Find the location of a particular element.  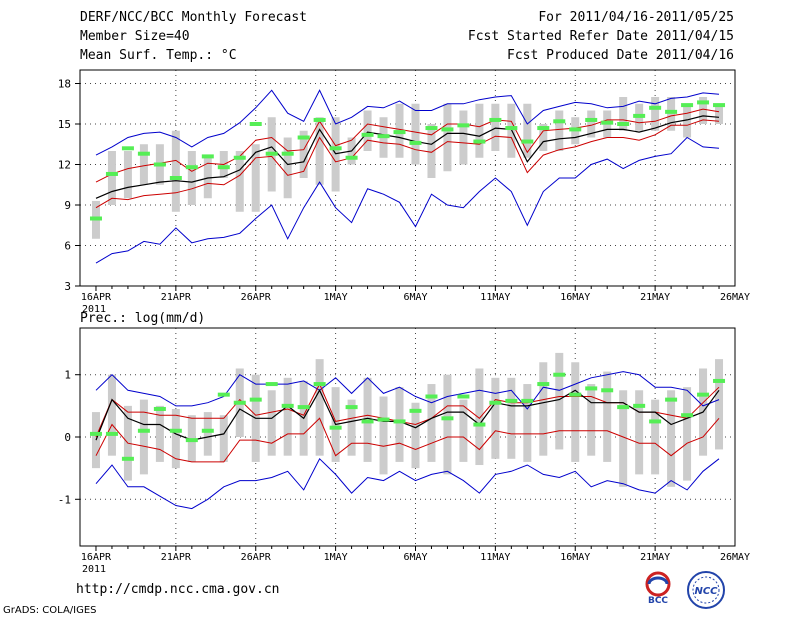

prec-xtick-label: 16MAY is located at coordinates (575, 557).